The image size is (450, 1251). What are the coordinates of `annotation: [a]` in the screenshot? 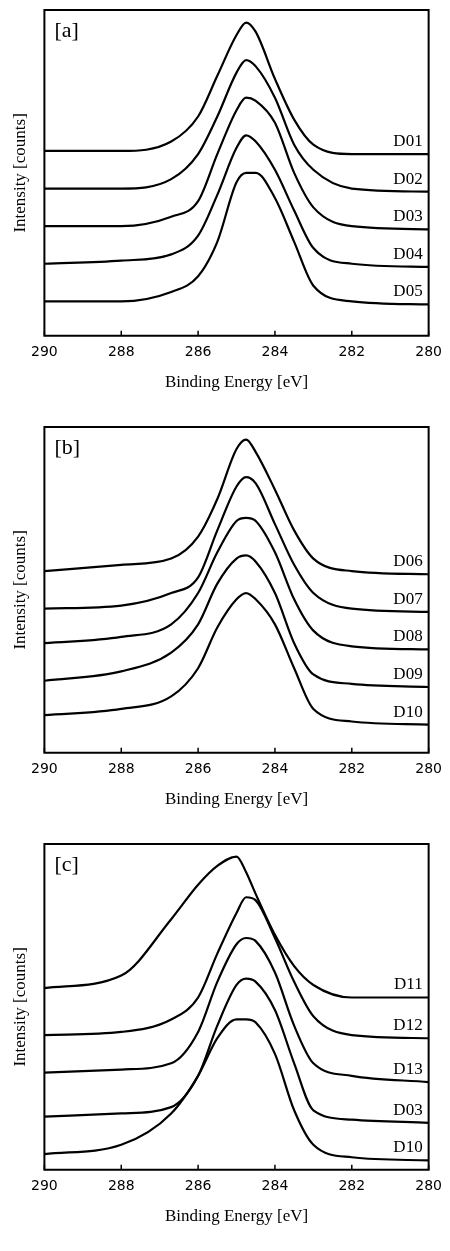 It's located at (66, 29).